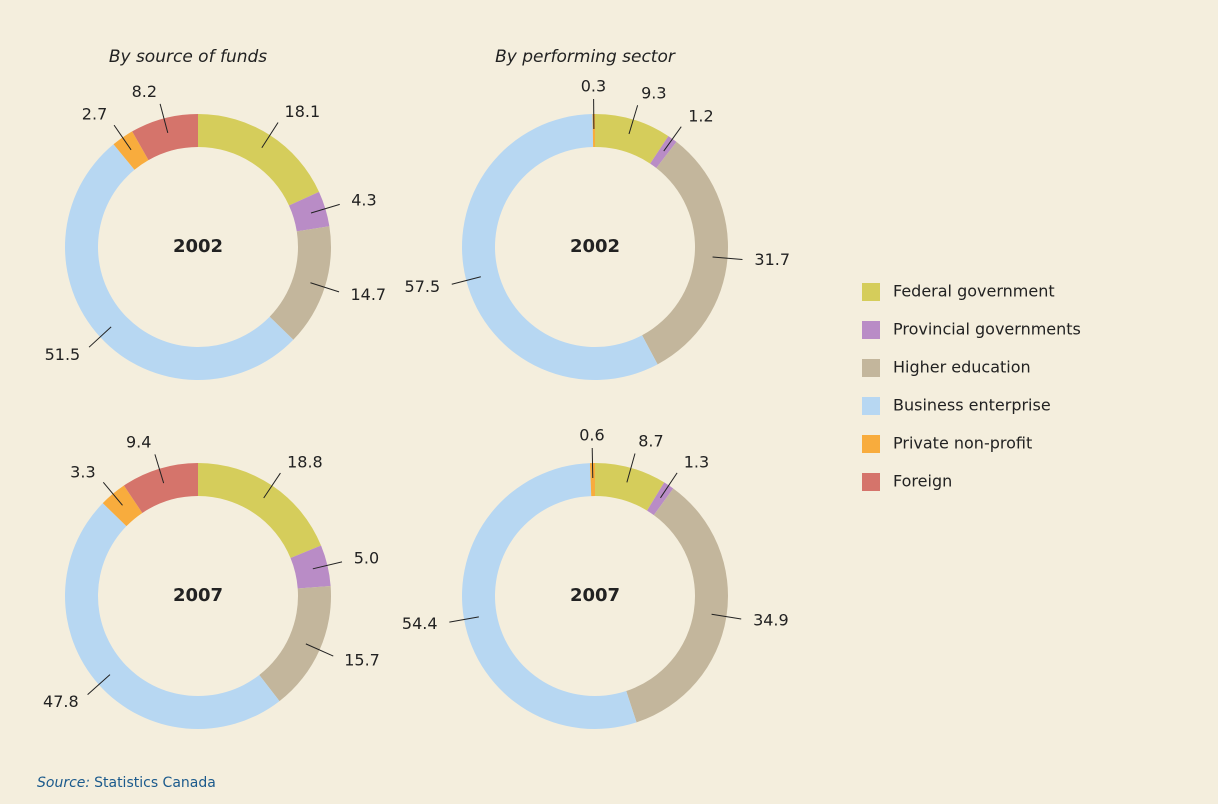 The image size is (1218, 804). I want to click on value-label: 4.3, so click(363, 199).